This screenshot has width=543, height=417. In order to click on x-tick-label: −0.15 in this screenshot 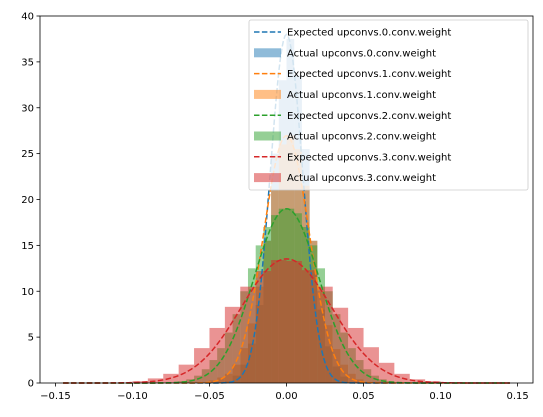, I will do `click(55, 396)`.